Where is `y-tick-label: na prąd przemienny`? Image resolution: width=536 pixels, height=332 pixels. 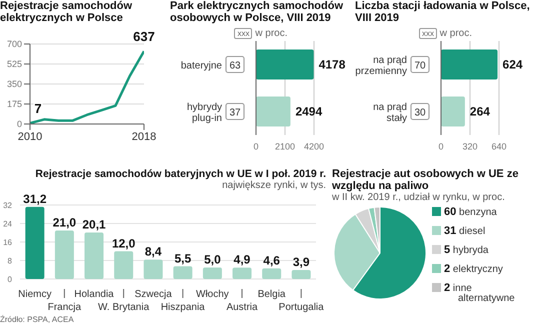 y-tick-label: na prąd przemienny is located at coordinates (381, 66).